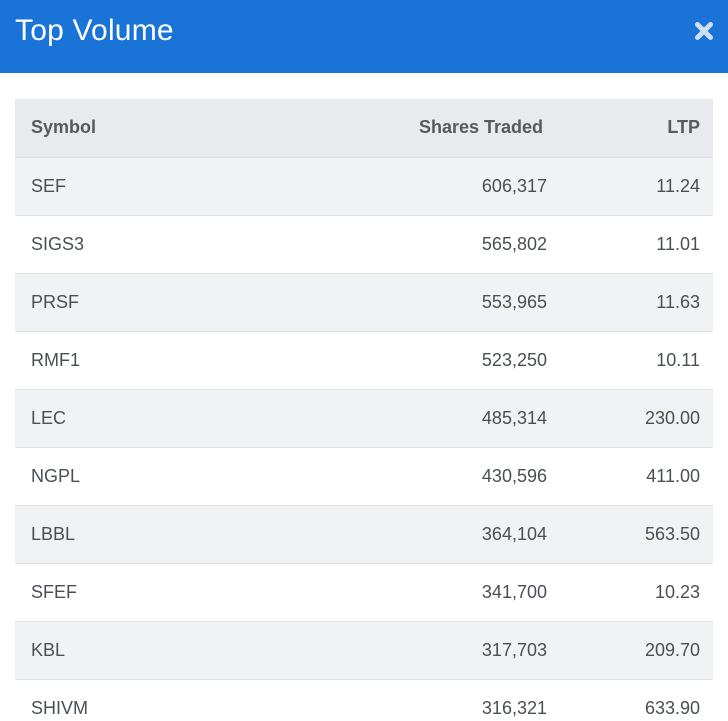 This screenshot has height=721, width=728. Describe the element at coordinates (514, 475) in the screenshot. I see `shares-traded-cell: 430,596` at that location.